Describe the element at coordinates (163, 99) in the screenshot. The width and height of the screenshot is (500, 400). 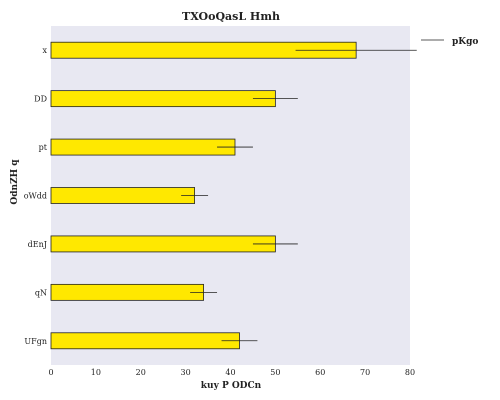
I see `bar-DD` at that location.